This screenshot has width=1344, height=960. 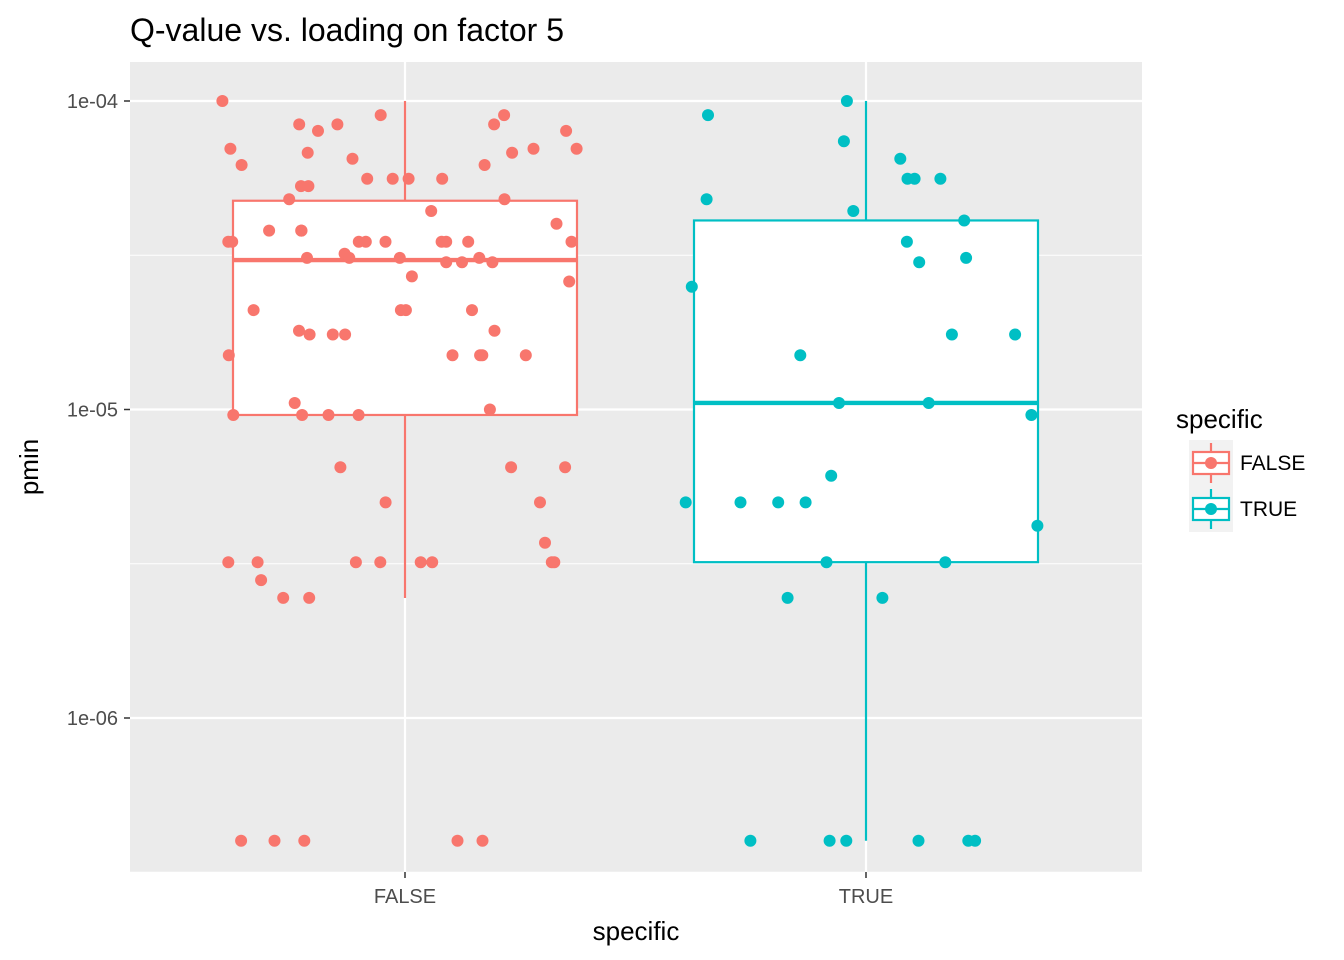 I want to click on box-iqr, so click(x=866, y=391).